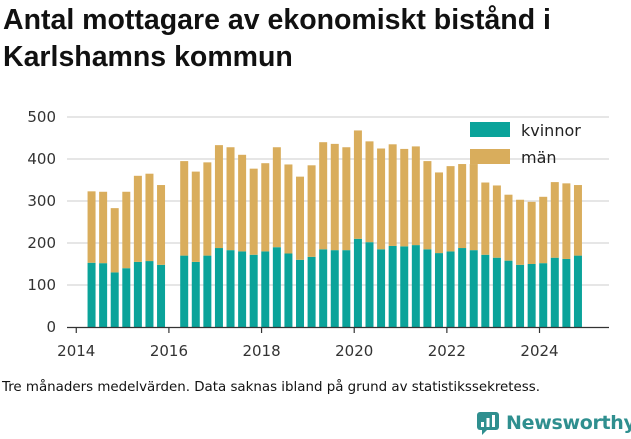 Image resolution: width=631 pixels, height=439 pixels. I want to click on x-tick-label: 2020, so click(354, 351).